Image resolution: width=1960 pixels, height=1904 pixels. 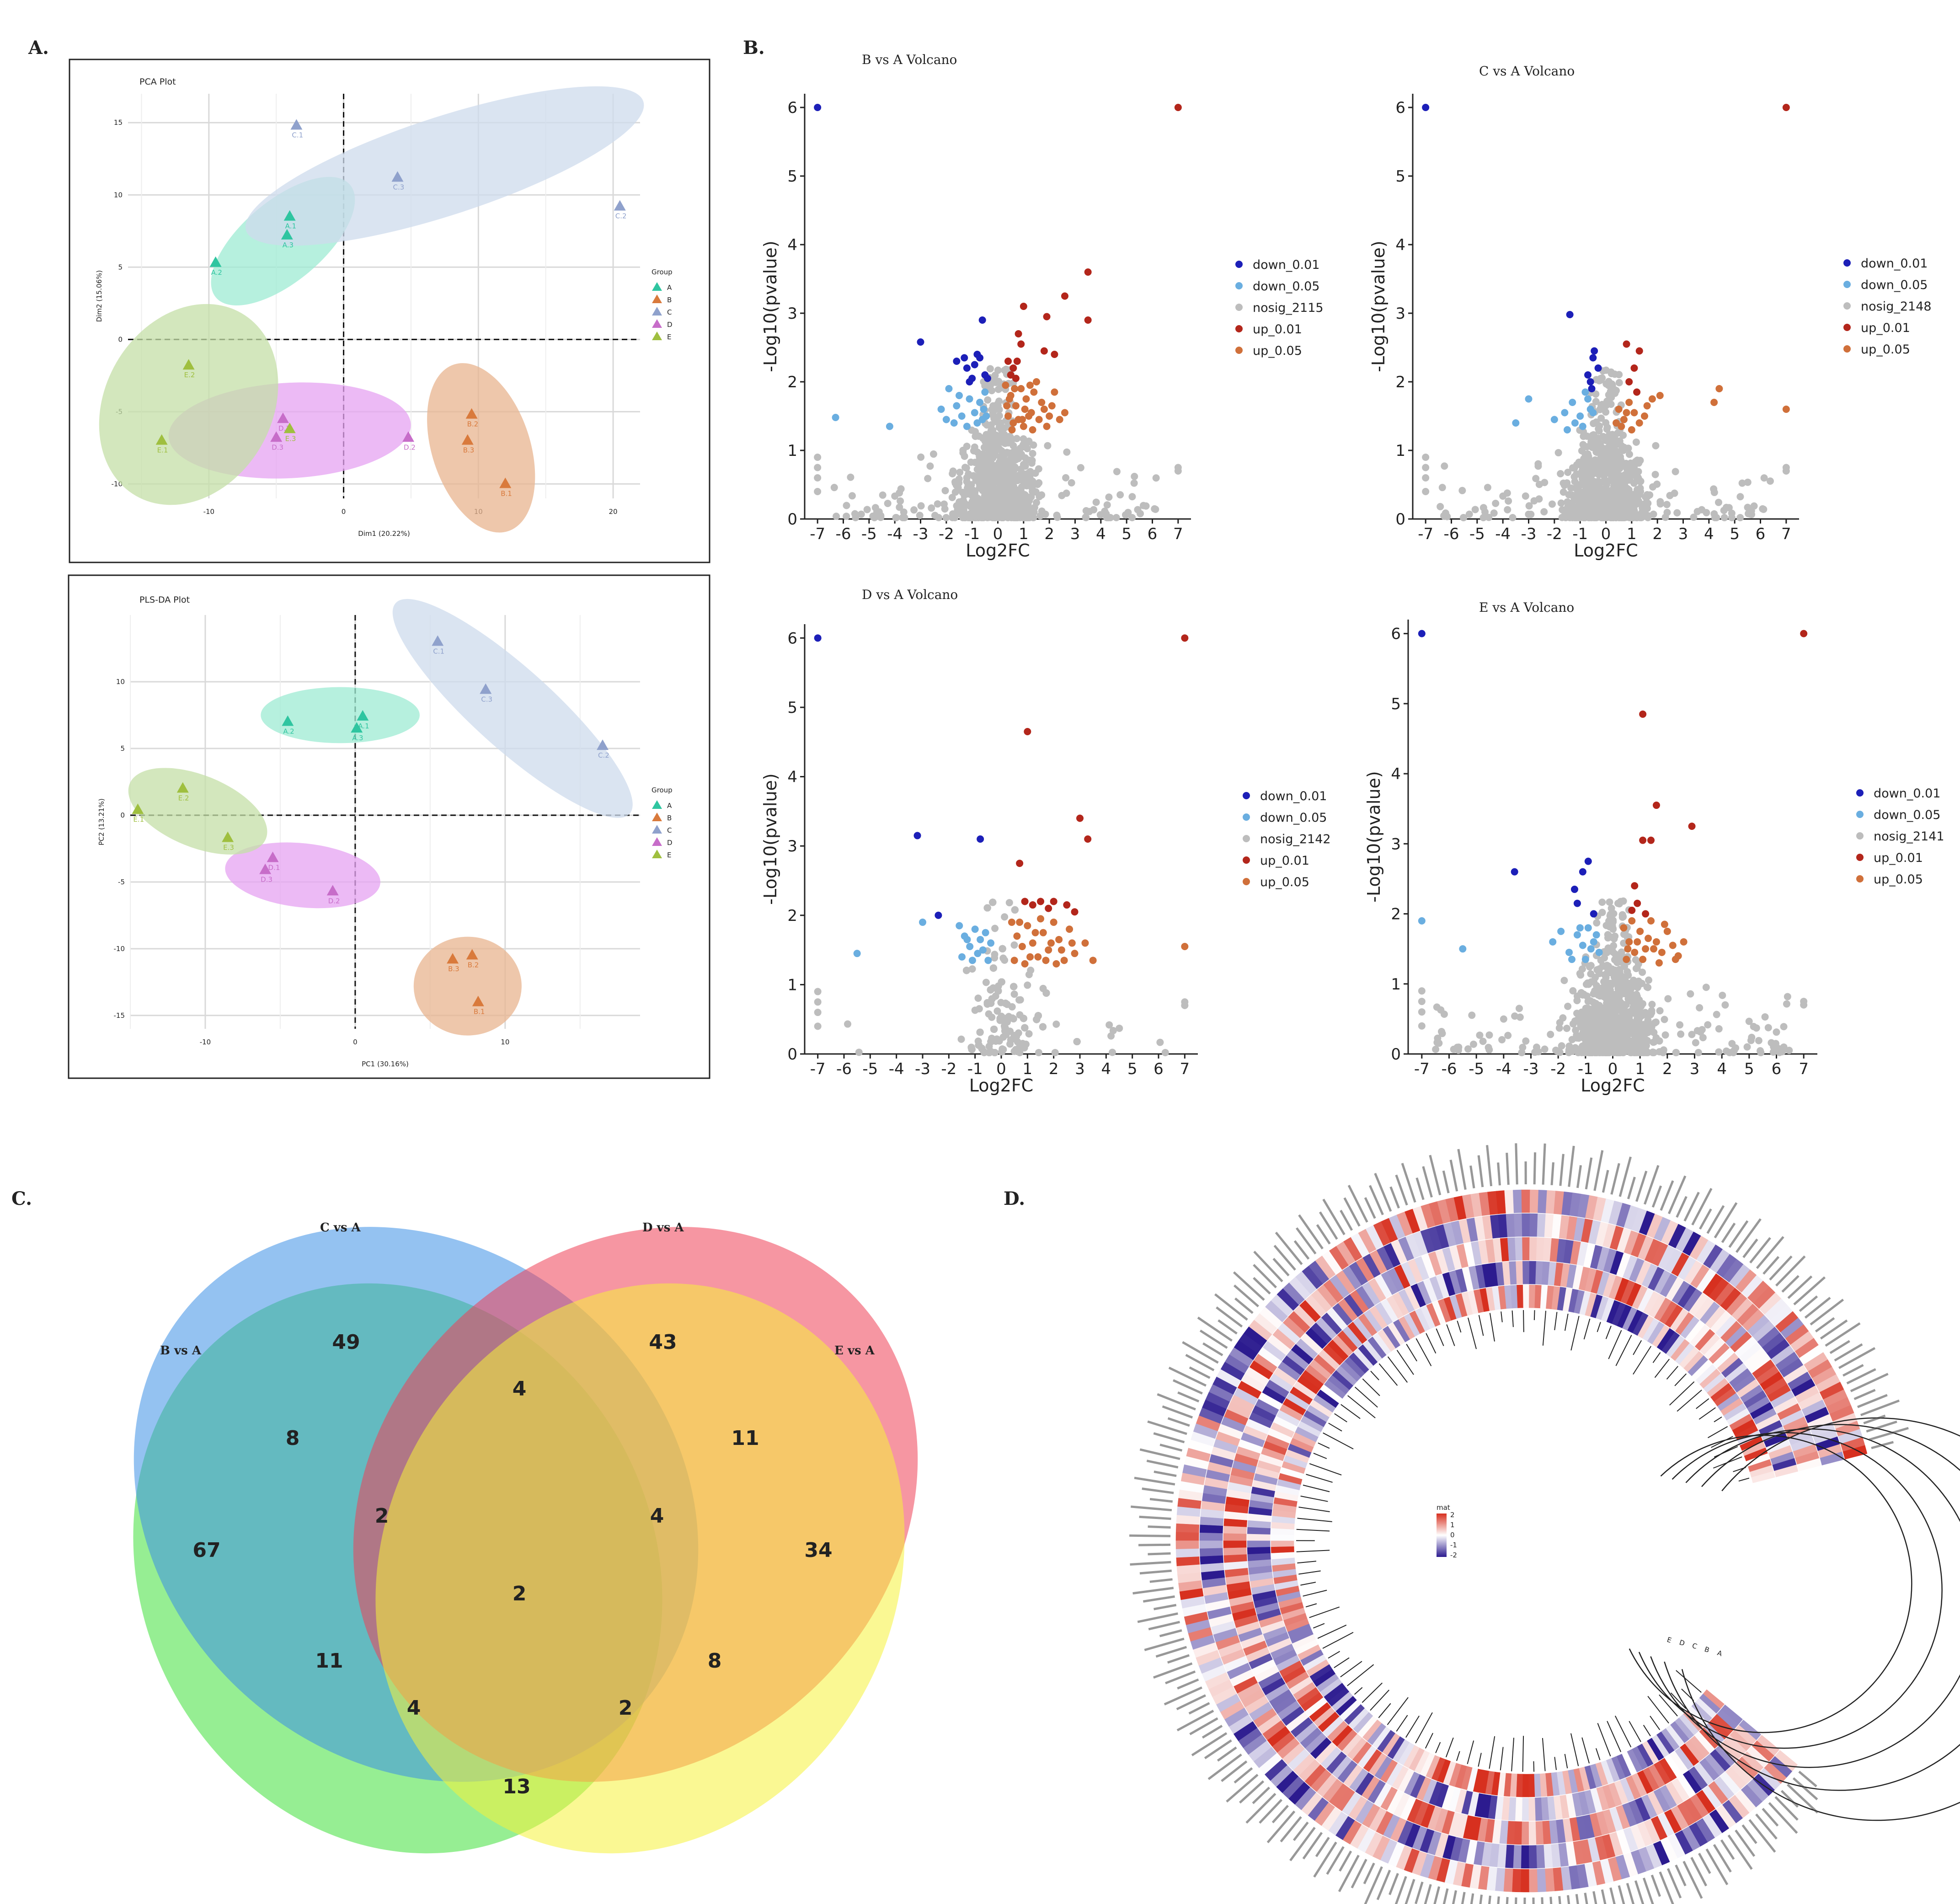 What do you see at coordinates (922, 1069) in the screenshot?
I see `x-tick-label: -3` at bounding box center [922, 1069].